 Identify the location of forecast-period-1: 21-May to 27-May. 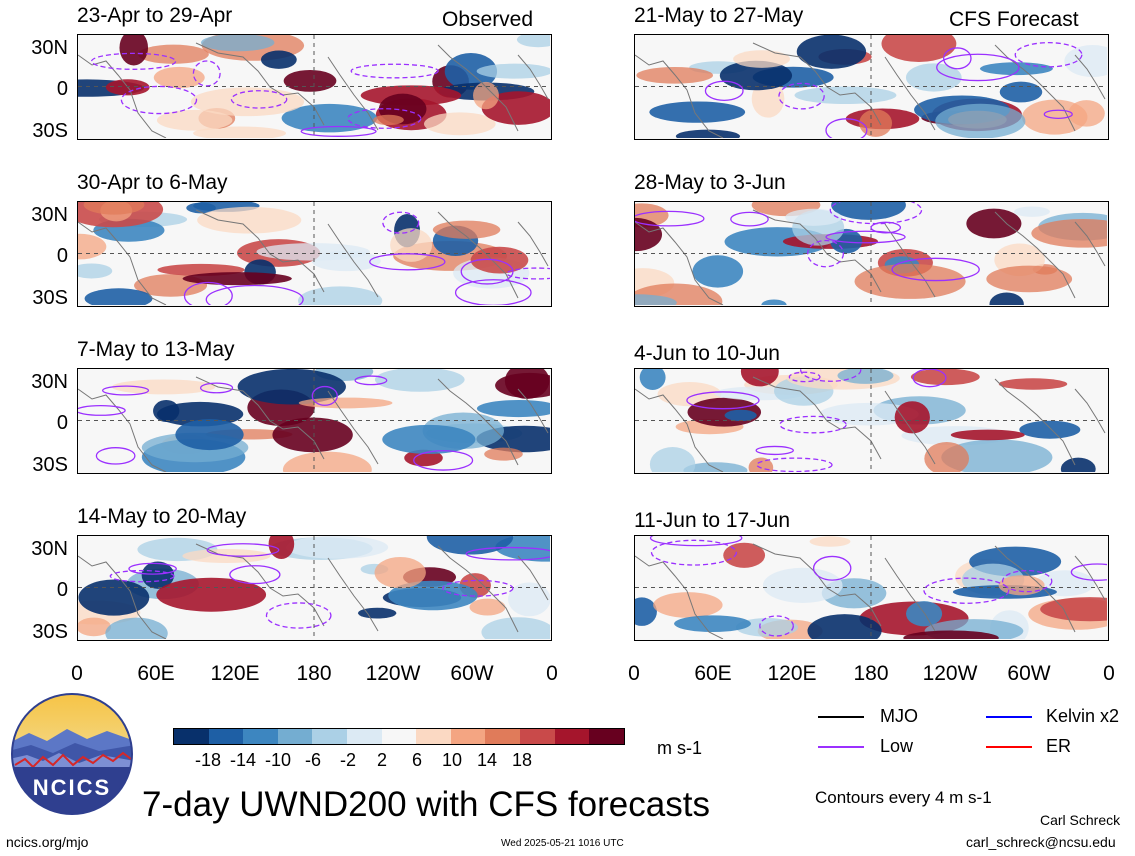
(719, 15).